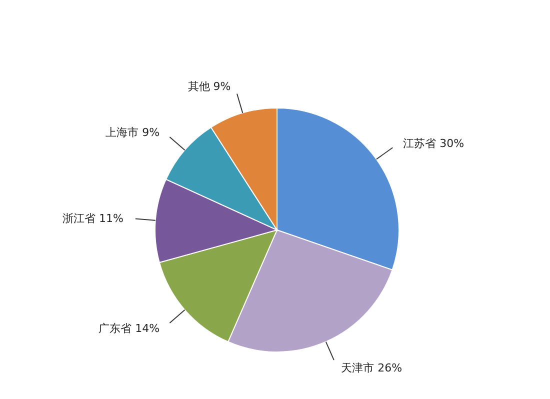 Image resolution: width=550 pixels, height=399 pixels. Describe the element at coordinates (129, 329) in the screenshot. I see `slice-label: 广东省 14%` at that location.